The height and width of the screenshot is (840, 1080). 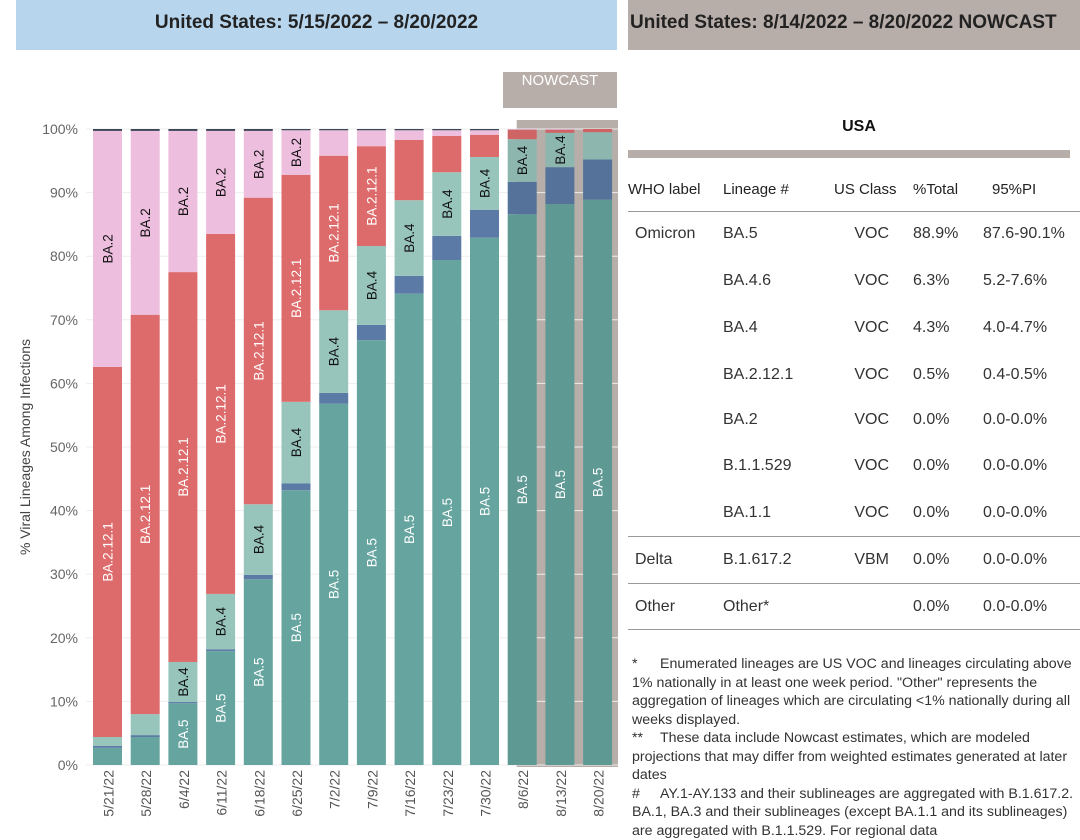 I want to click on who-label: Delta, so click(x=653, y=560).